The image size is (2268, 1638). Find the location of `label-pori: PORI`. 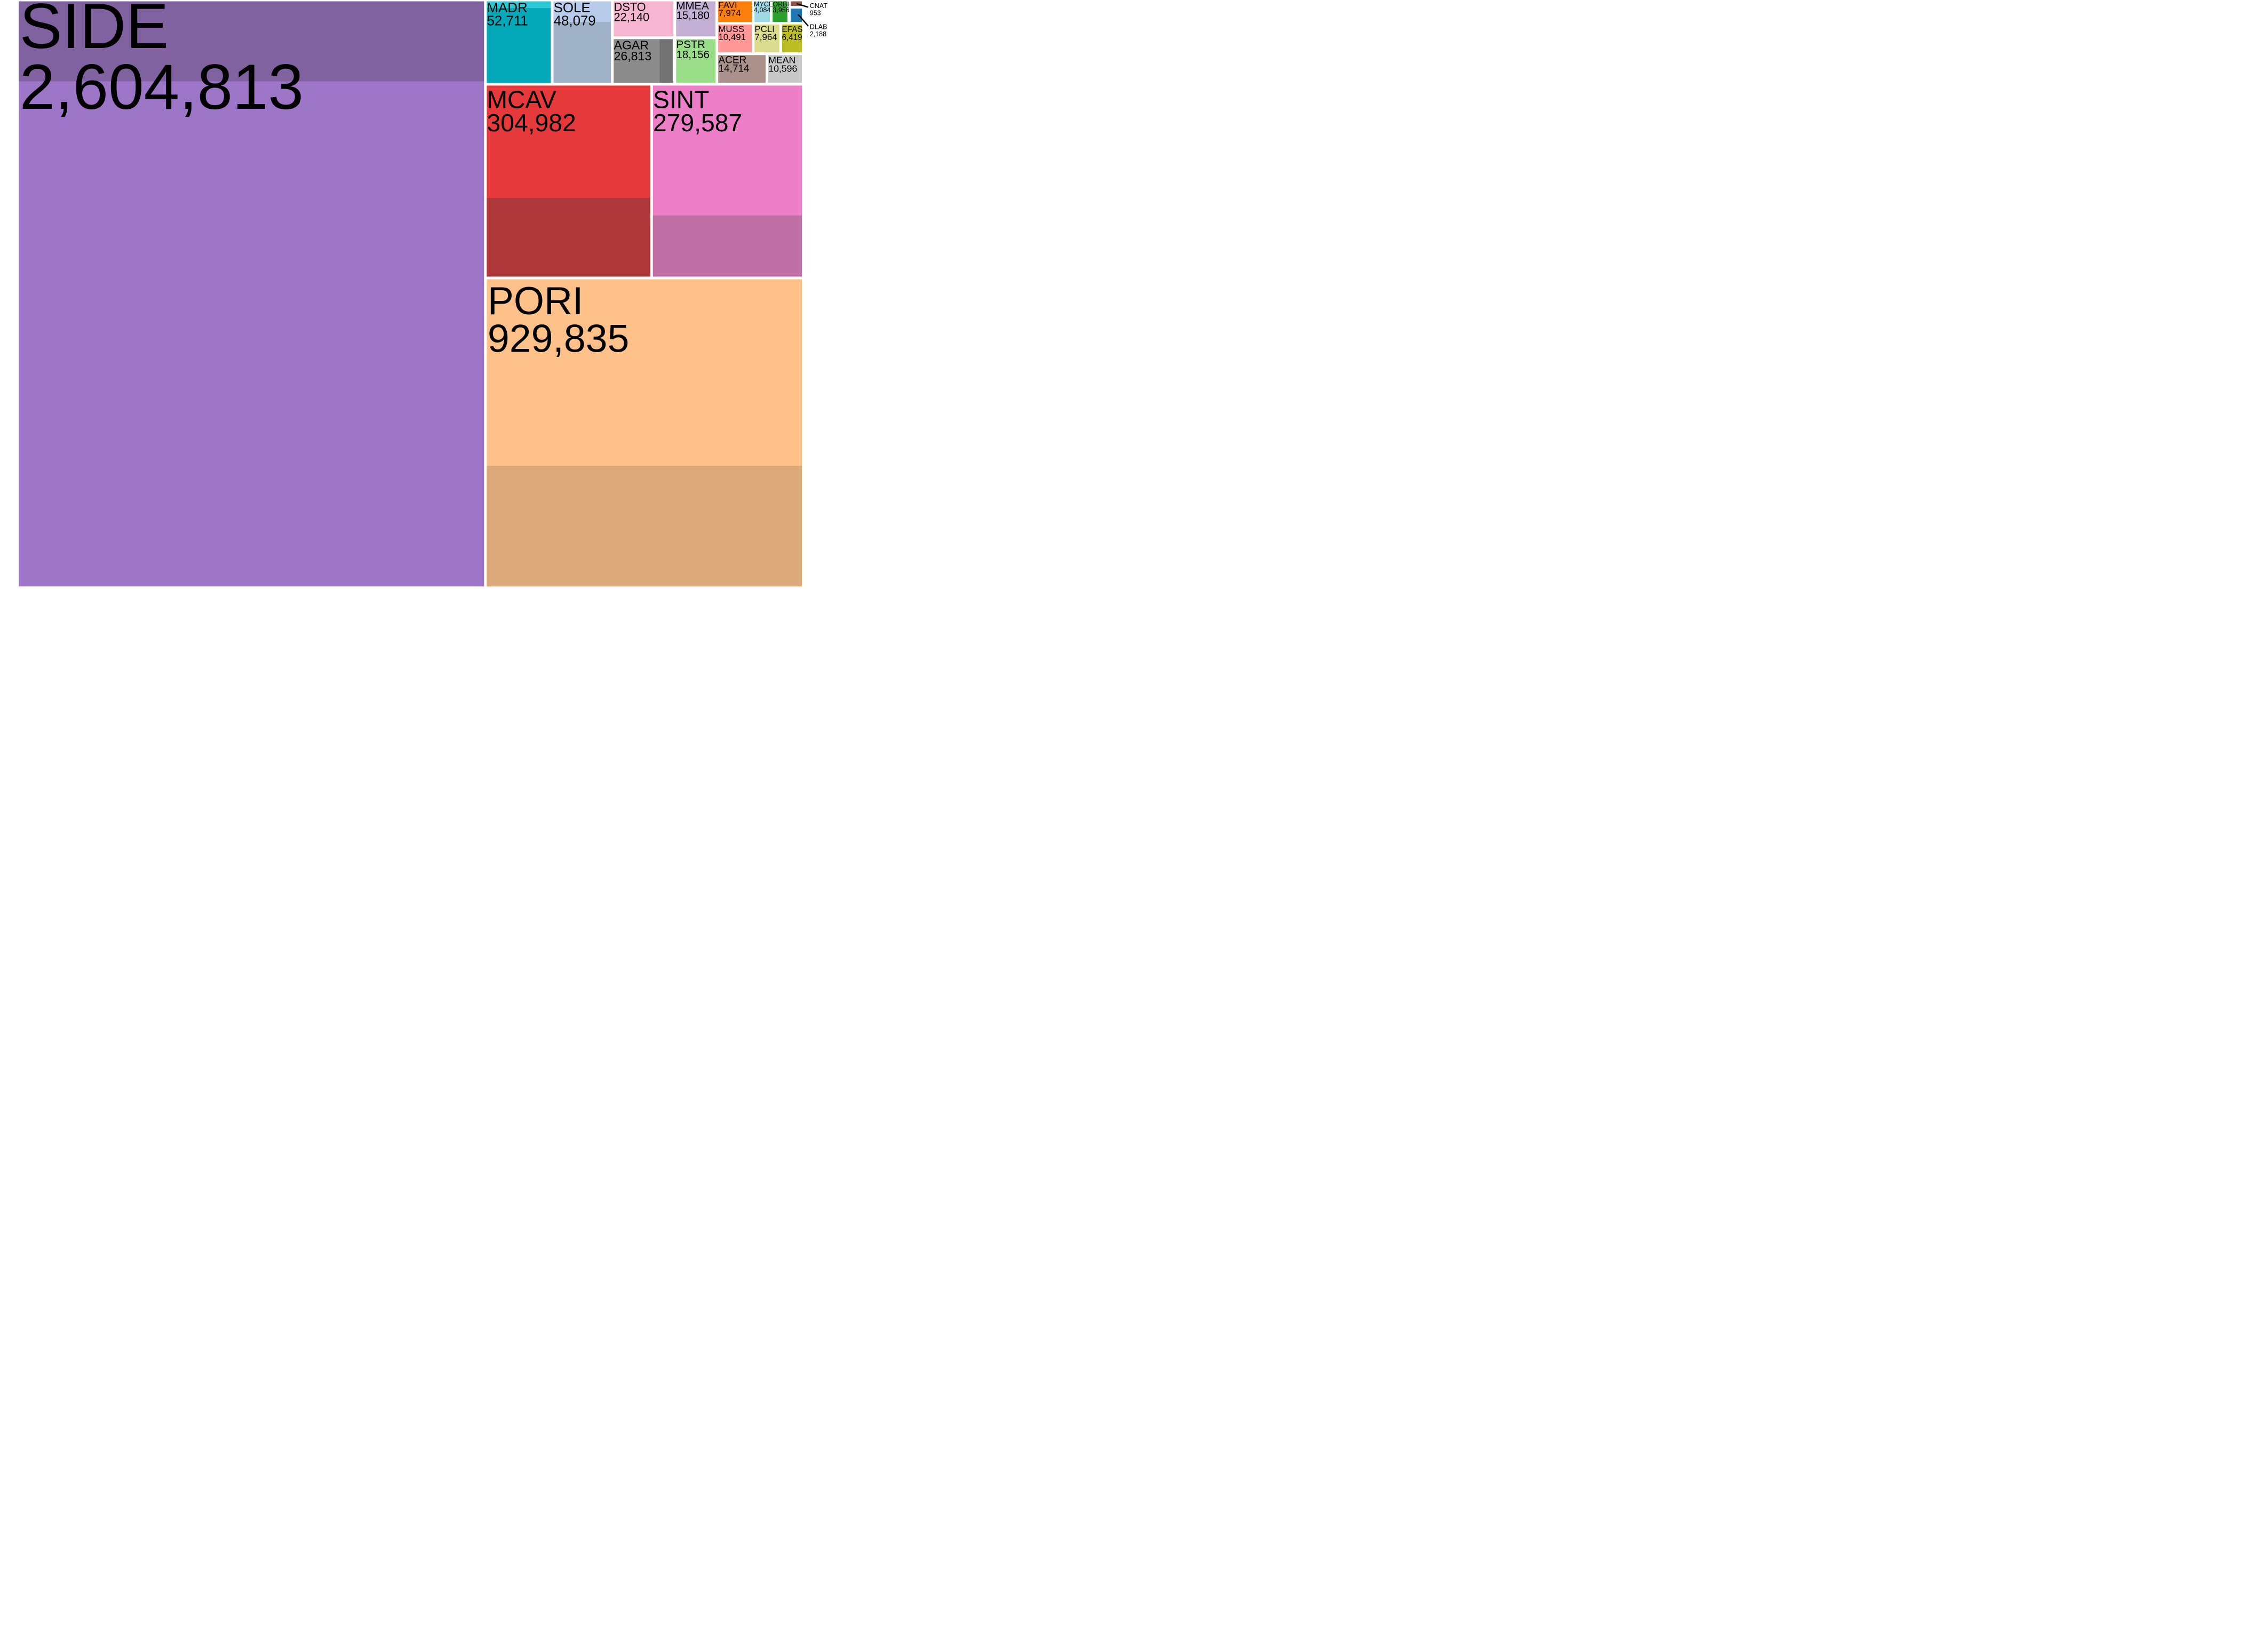

label-pori: PORI is located at coordinates (536, 301).